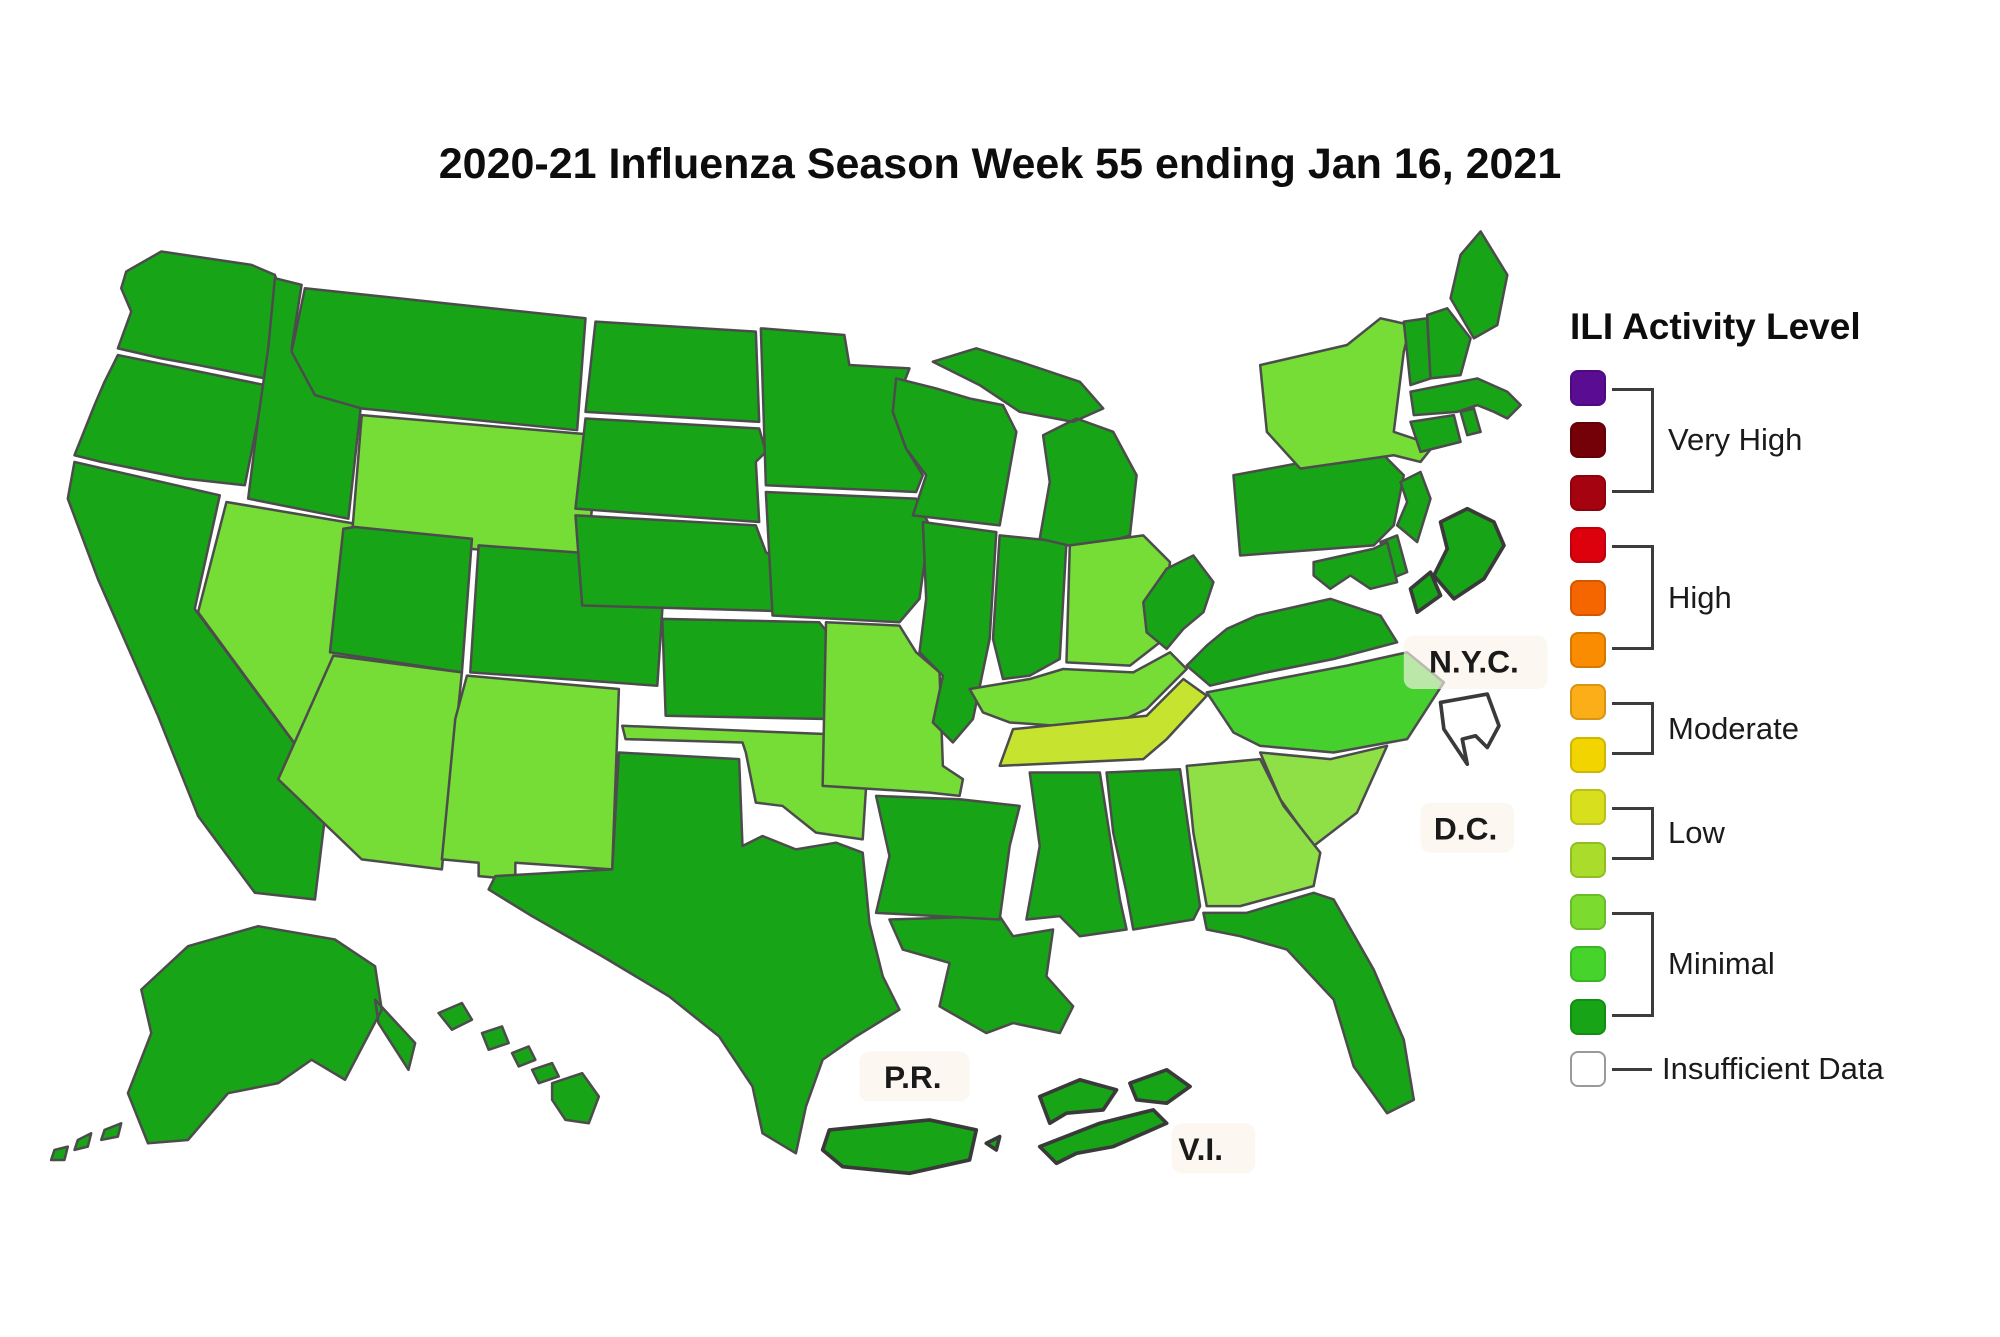 Image resolution: width=2000 pixels, height=1337 pixels. Describe the element at coordinates (1465, 398) in the screenshot. I see `state-ma` at that location.